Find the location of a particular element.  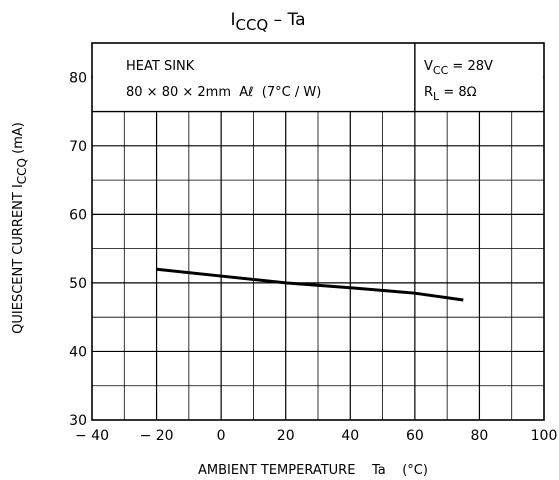

vcc-label-sub: CC is located at coordinates (441, 70).